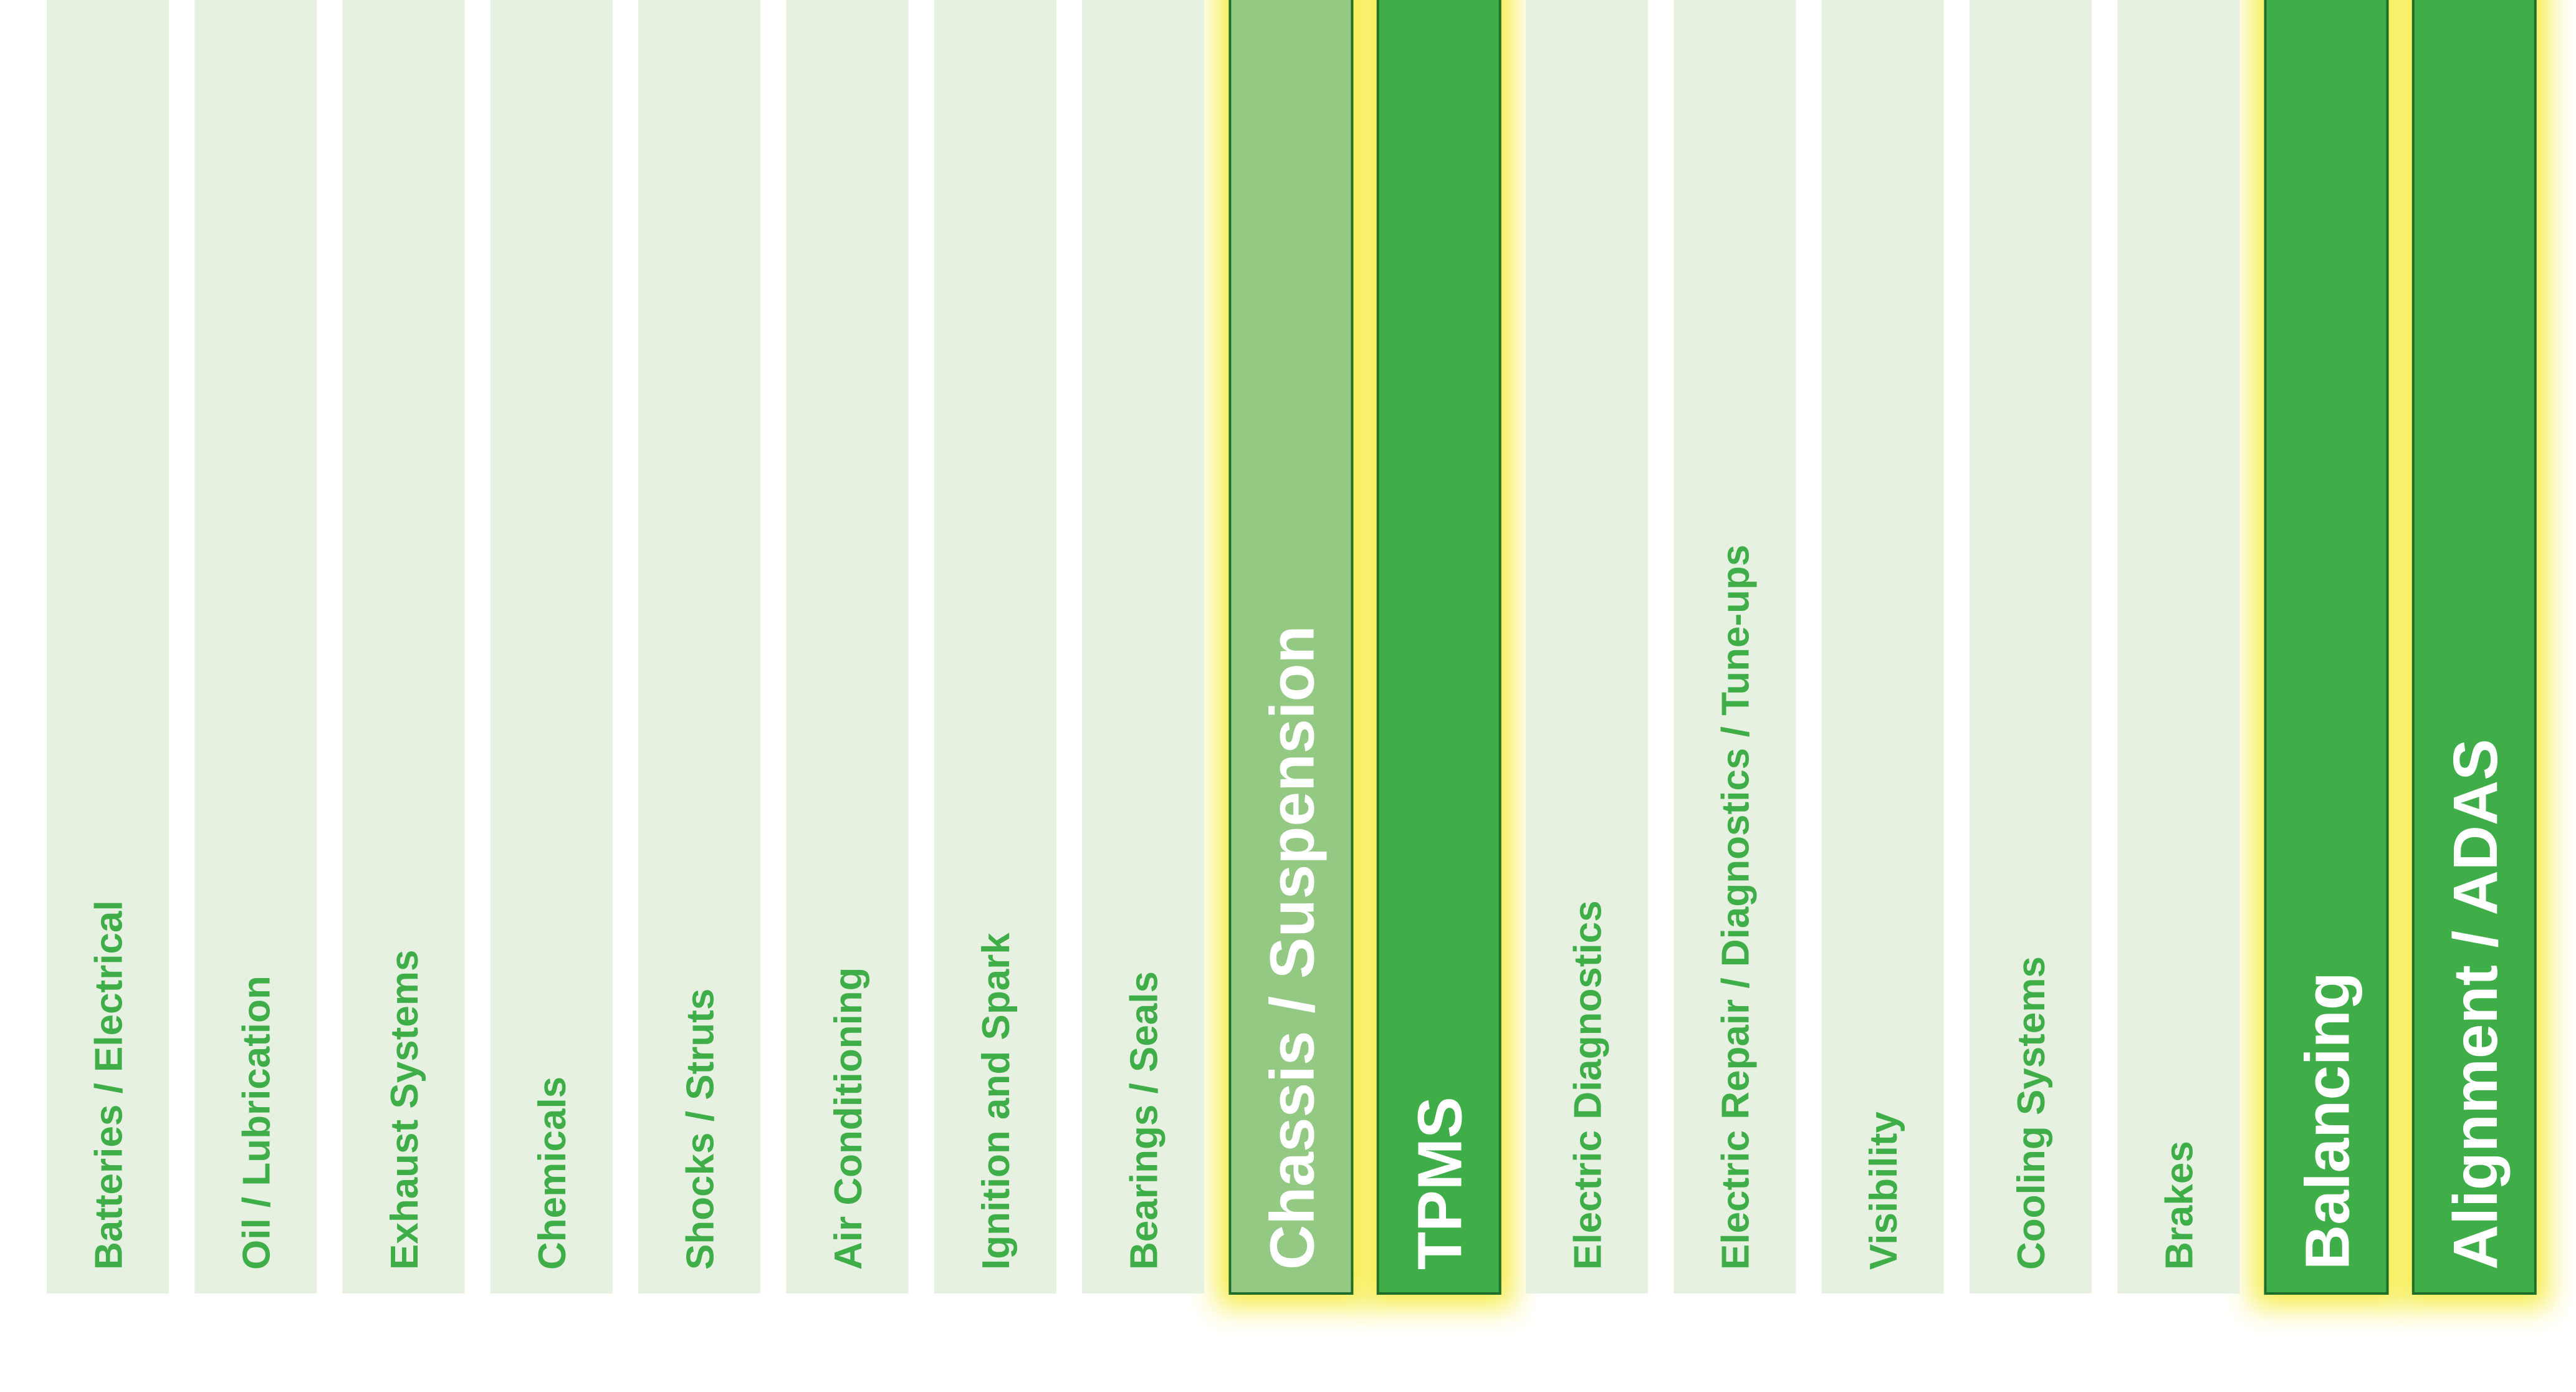 Image resolution: width=2576 pixels, height=1392 pixels. Describe the element at coordinates (108, 1085) in the screenshot. I see `category-label-batteries-electrical: Batteries / Electrical` at that location.